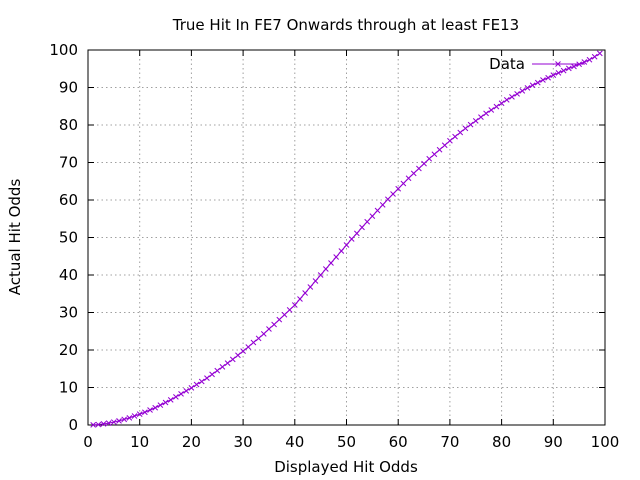  I want to click on legend-label: Data, so click(507, 64).